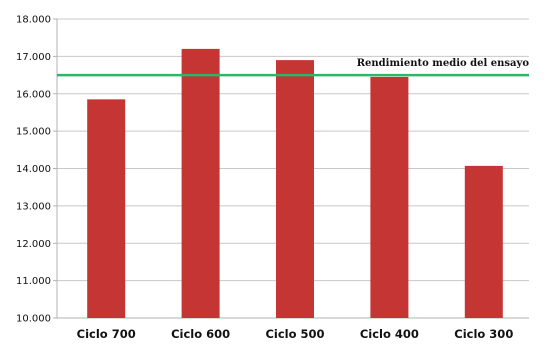  What do you see at coordinates (33, 206) in the screenshot?
I see `y-tick-label: 13.000` at bounding box center [33, 206].